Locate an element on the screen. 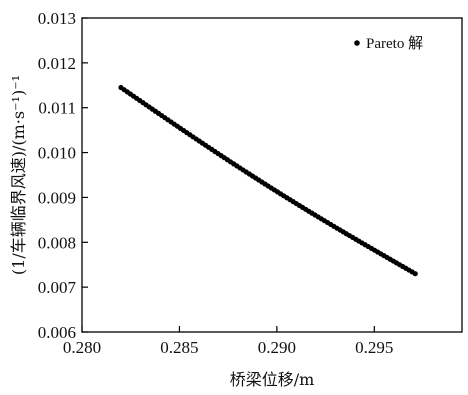 The width and height of the screenshot is (468, 395). y-axis-ticks: 0.006 0.007 0.008 0.009 0.010 0.011 0.012 0.013 is located at coordinates (63, 175).